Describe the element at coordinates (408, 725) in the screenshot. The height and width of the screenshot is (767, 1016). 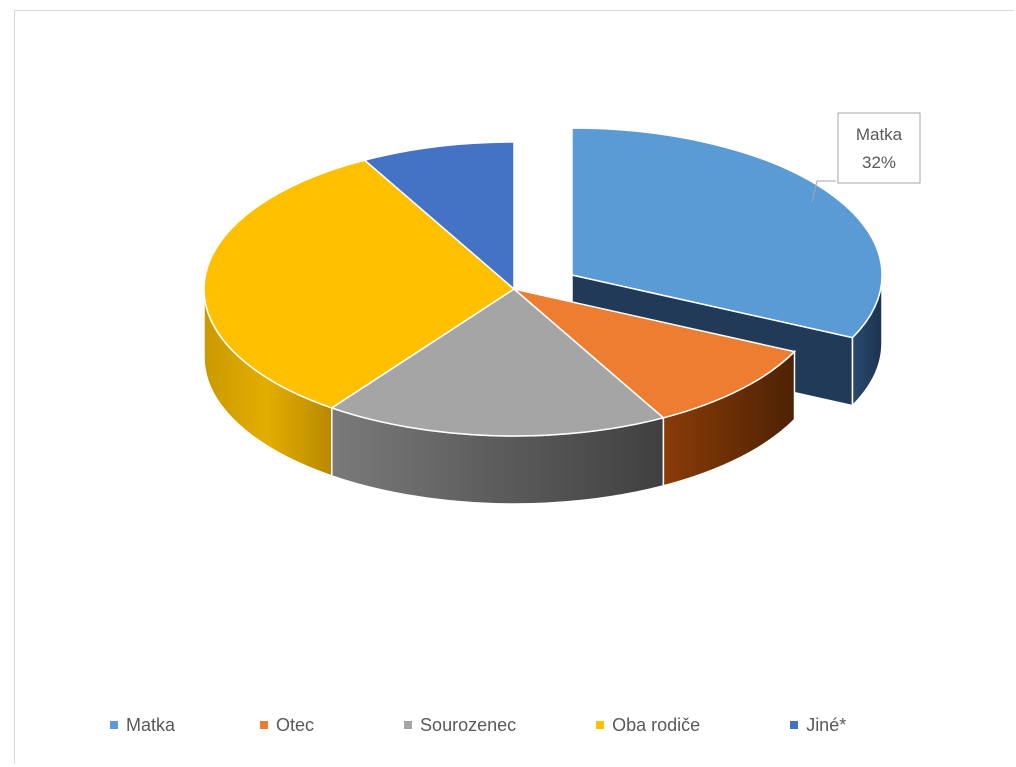
I see `legend-swatch-sourozenec` at that location.